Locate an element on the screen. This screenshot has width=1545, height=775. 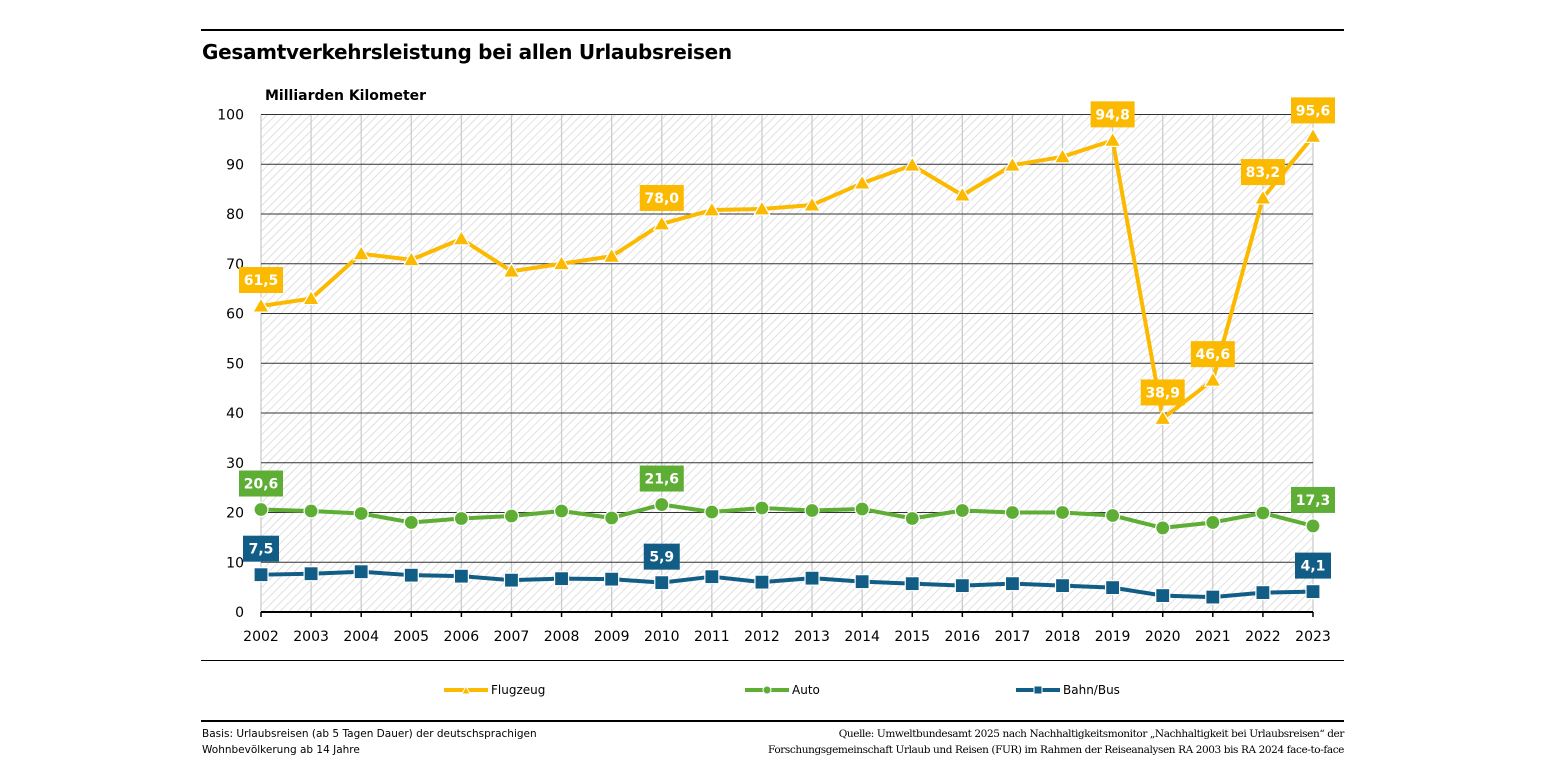
x-tick-label: 2007 is located at coordinates (512, 637).